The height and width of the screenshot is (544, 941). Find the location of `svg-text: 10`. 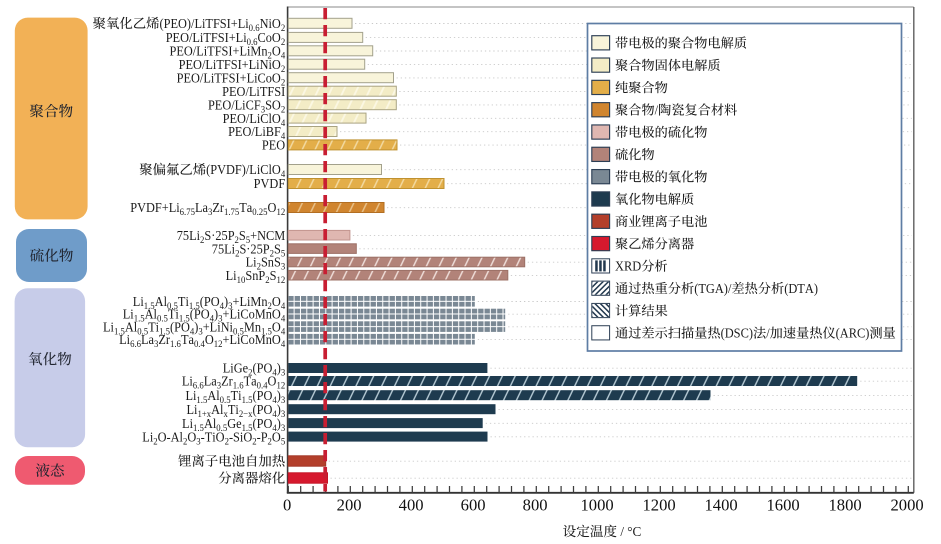

svg-text: 10 is located at coordinates (241, 281).